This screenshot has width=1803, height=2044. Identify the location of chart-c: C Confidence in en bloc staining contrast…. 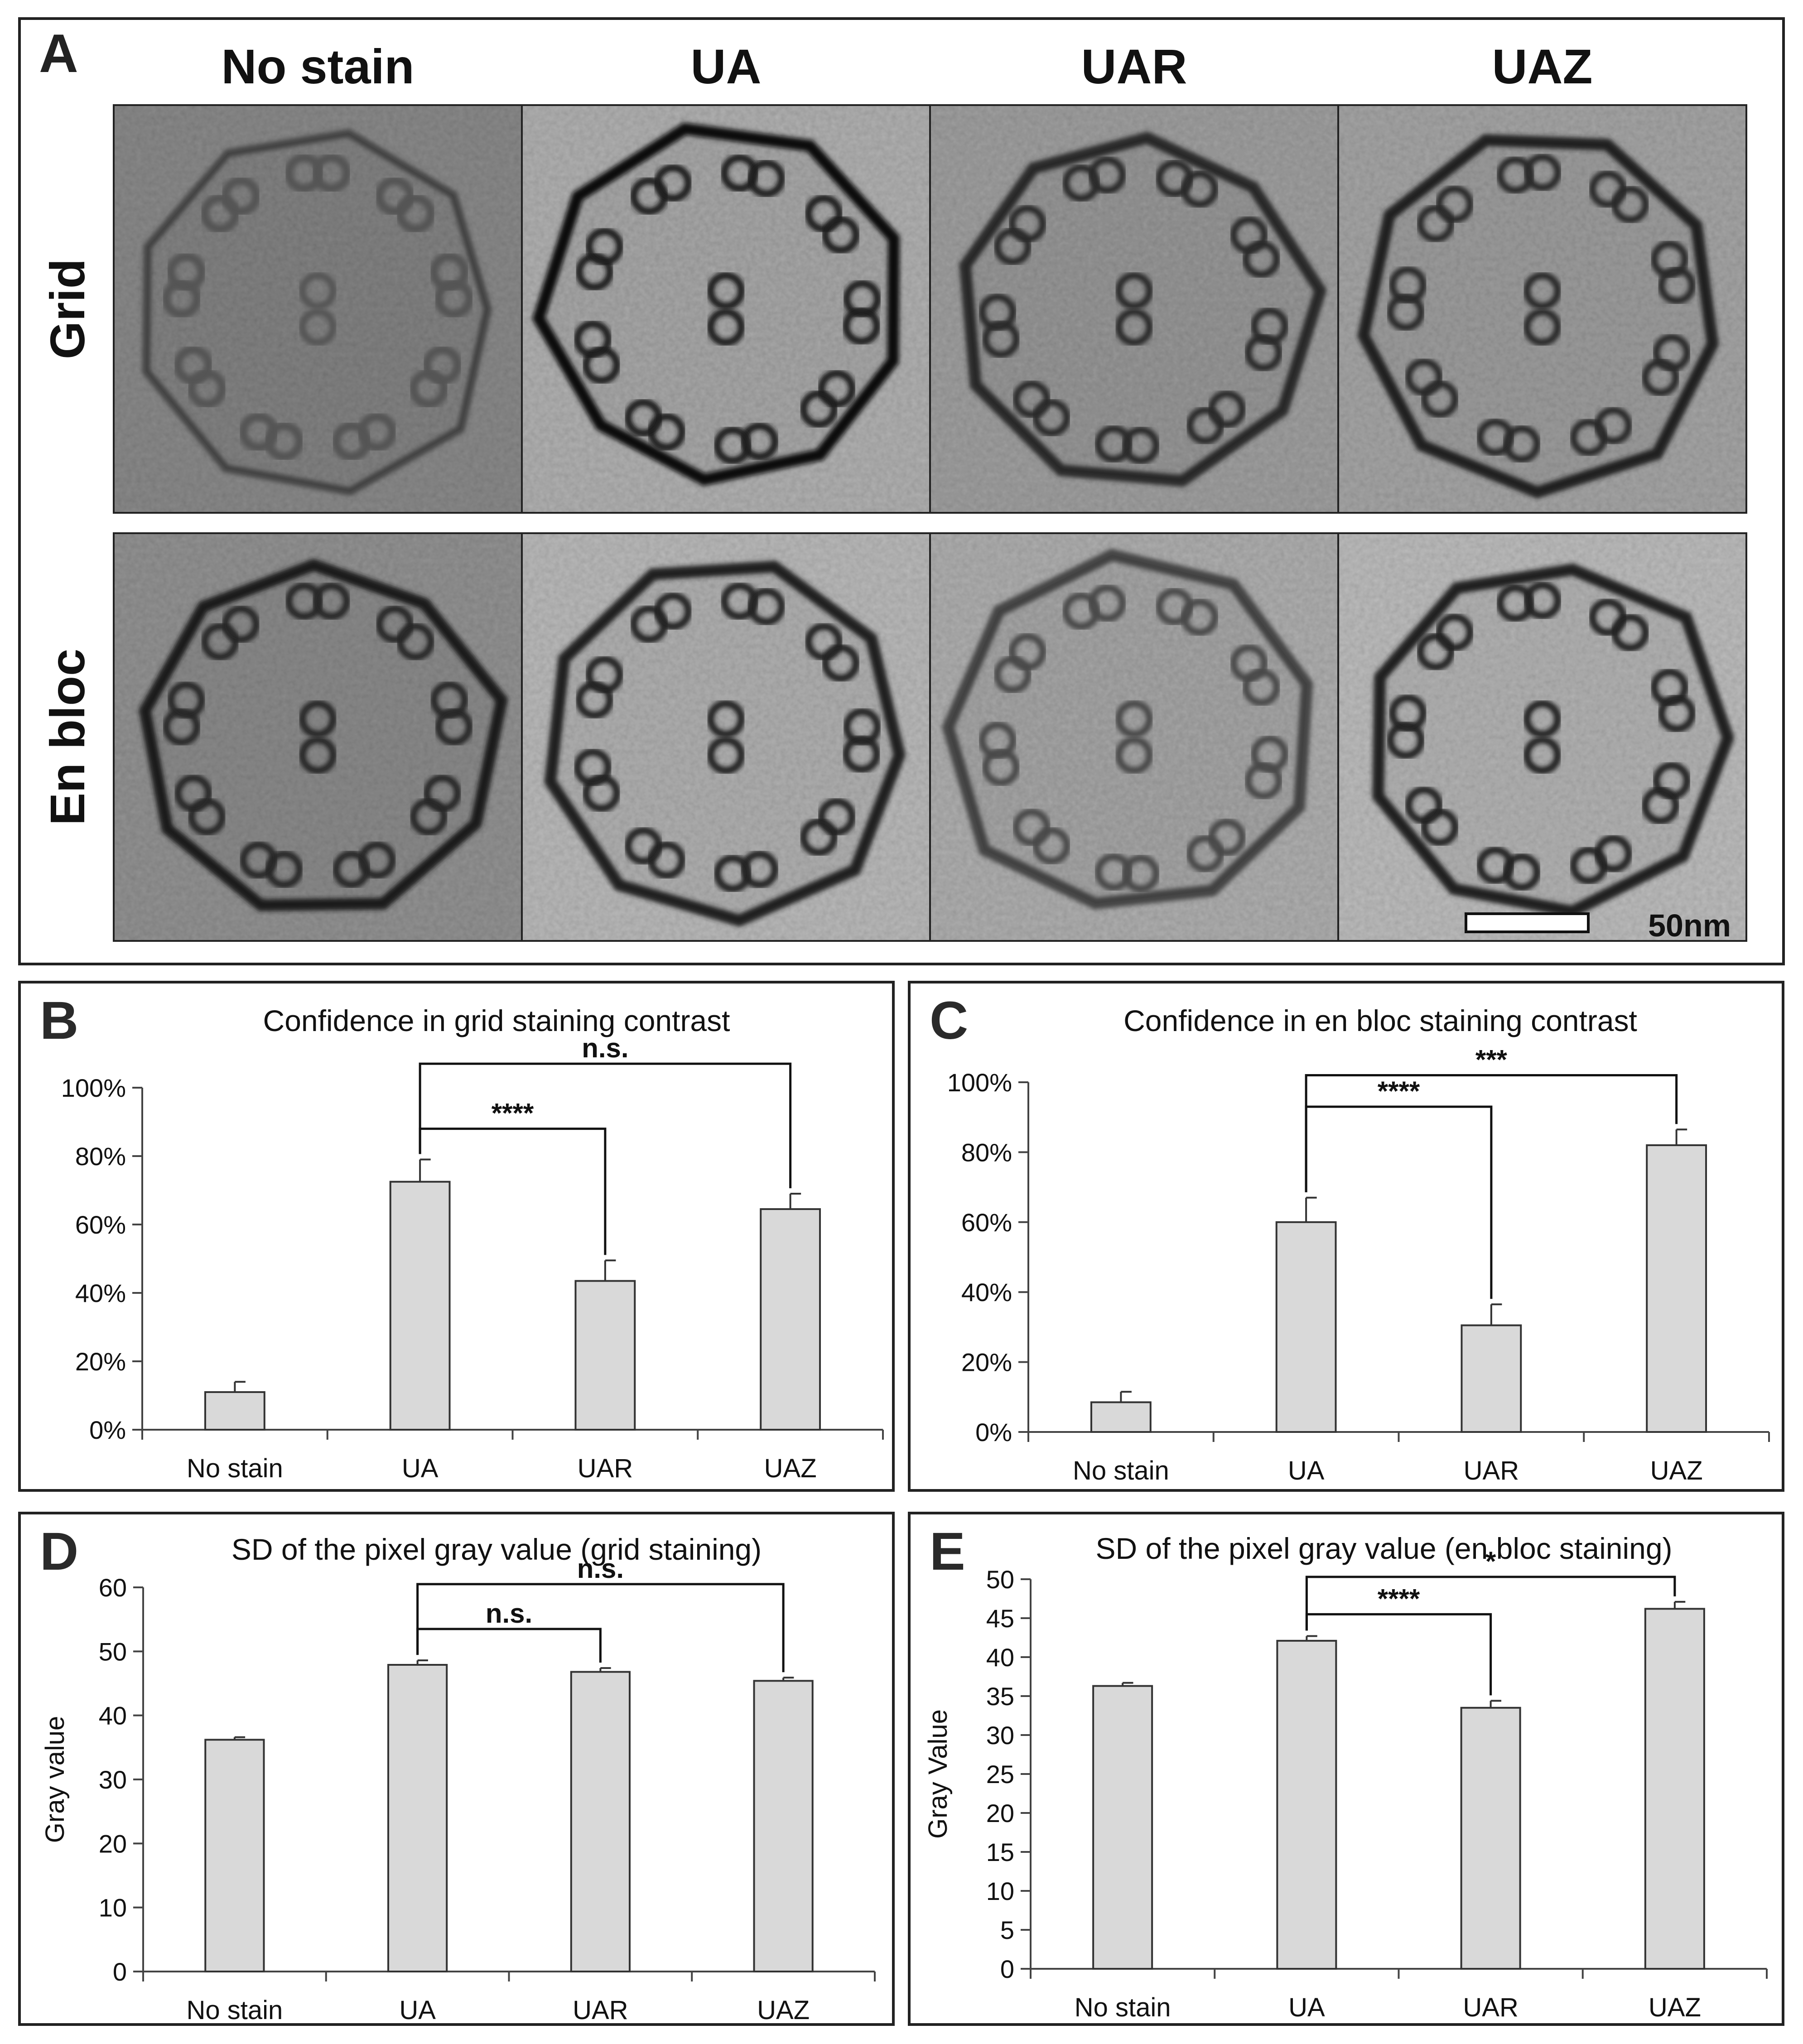
(1350, 1238).